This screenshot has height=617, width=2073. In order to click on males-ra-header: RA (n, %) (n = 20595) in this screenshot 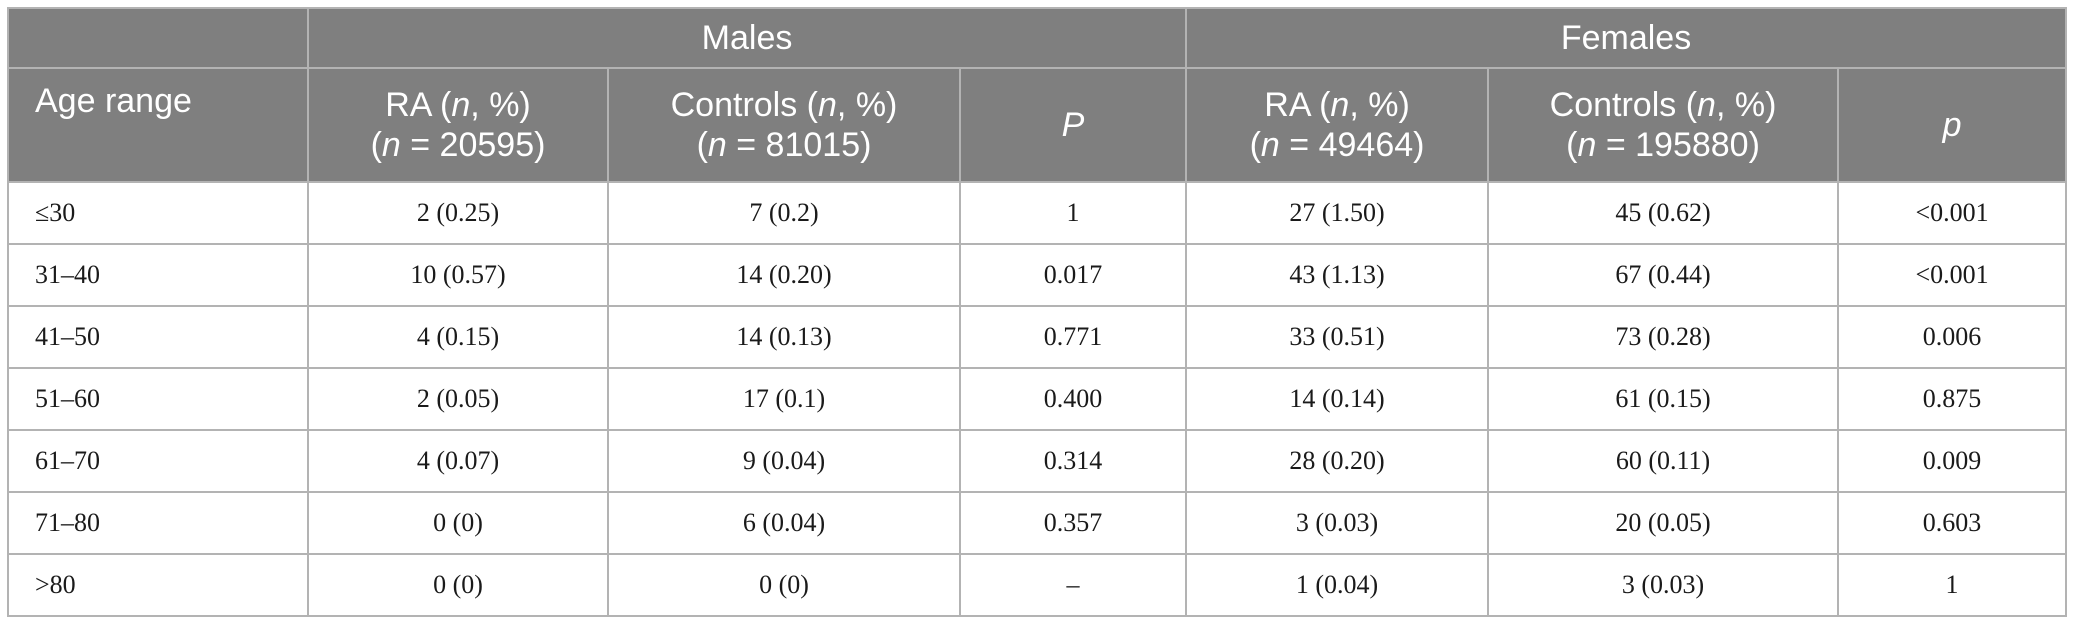, I will do `click(458, 125)`.